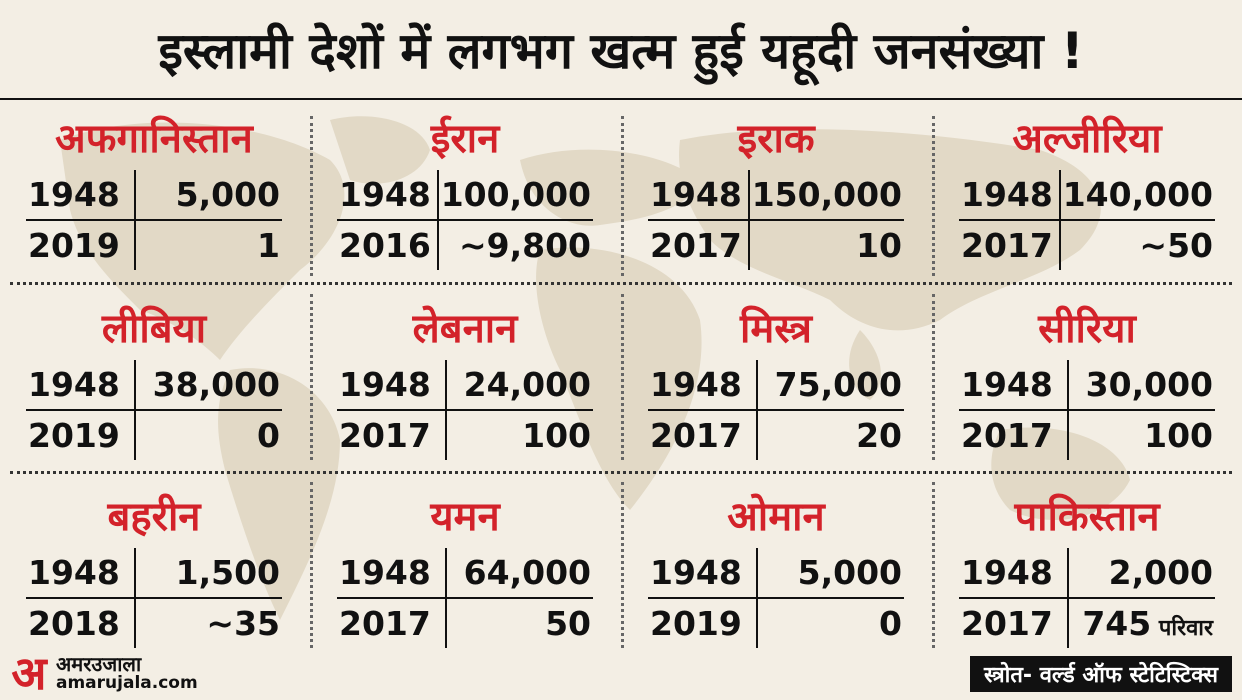  I want to click on country-card: सीरिया 1948 30,000 2017 100, so click(1087, 380).